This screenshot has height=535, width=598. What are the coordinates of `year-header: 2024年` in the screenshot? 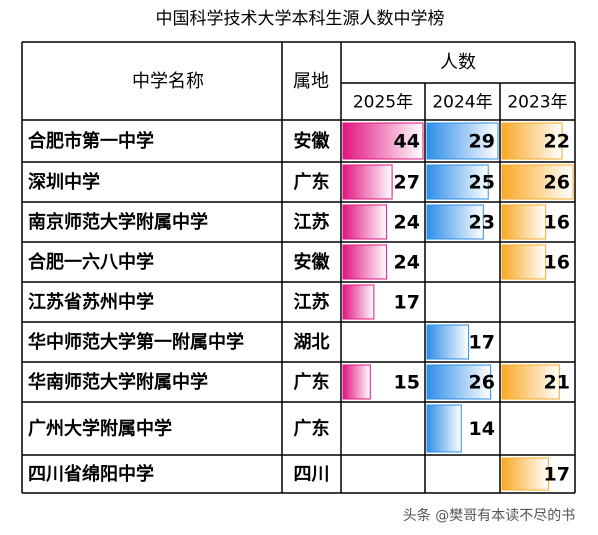 It's located at (462, 103).